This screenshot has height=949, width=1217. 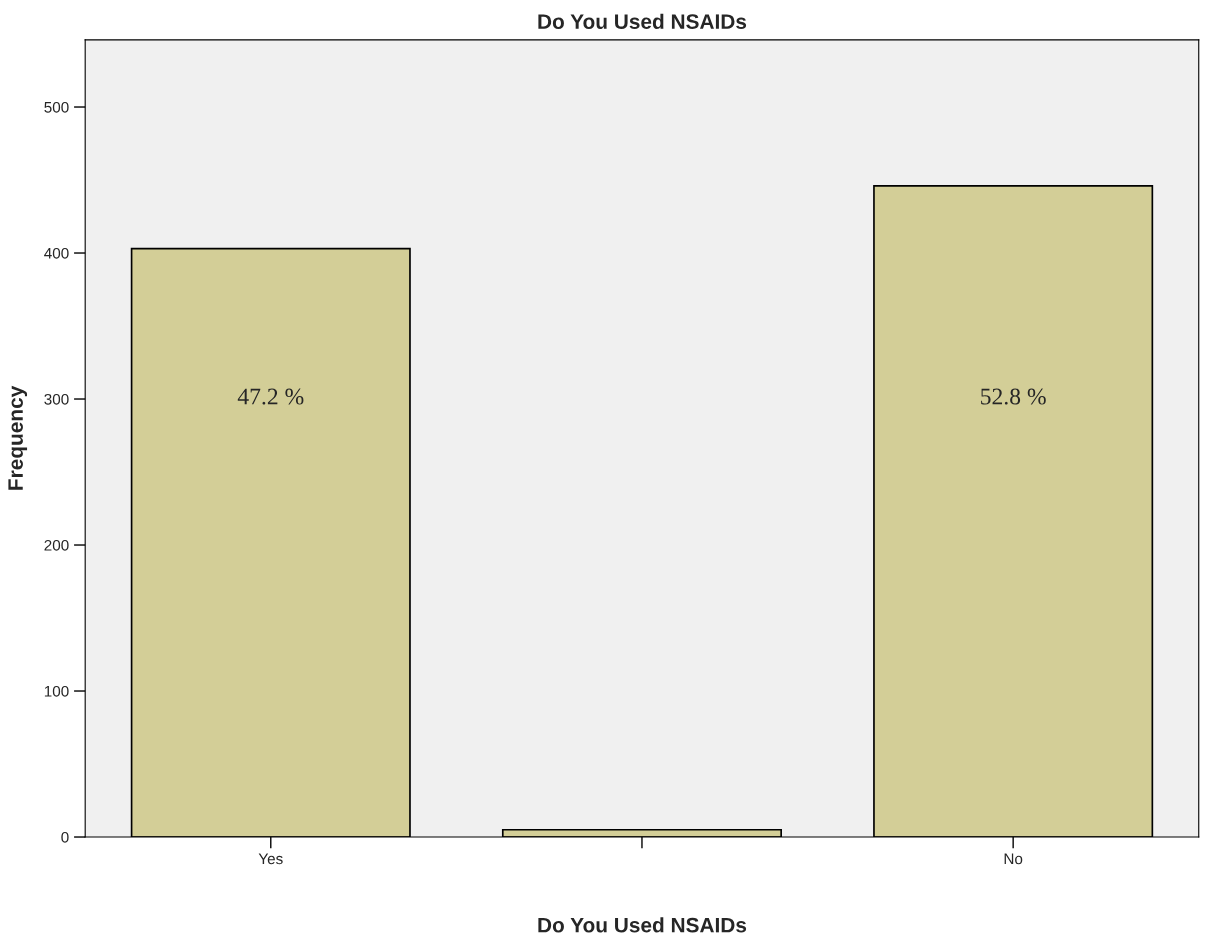 I want to click on annotation: 52.8 %, so click(x=1013, y=396).